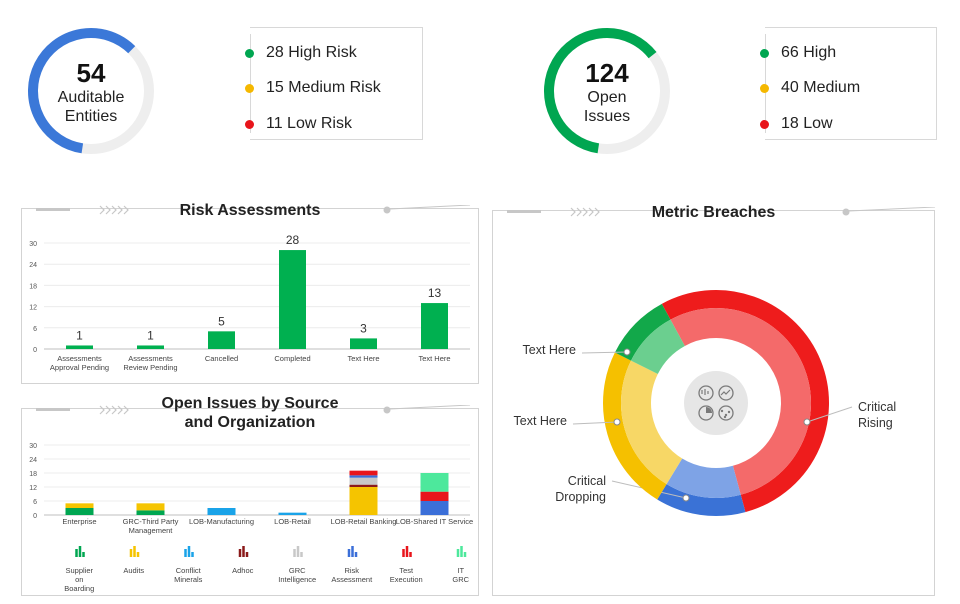 This screenshot has height=604, width=960. I want to click on issues-legend-item-medium: 40 Medium, so click(810, 88).